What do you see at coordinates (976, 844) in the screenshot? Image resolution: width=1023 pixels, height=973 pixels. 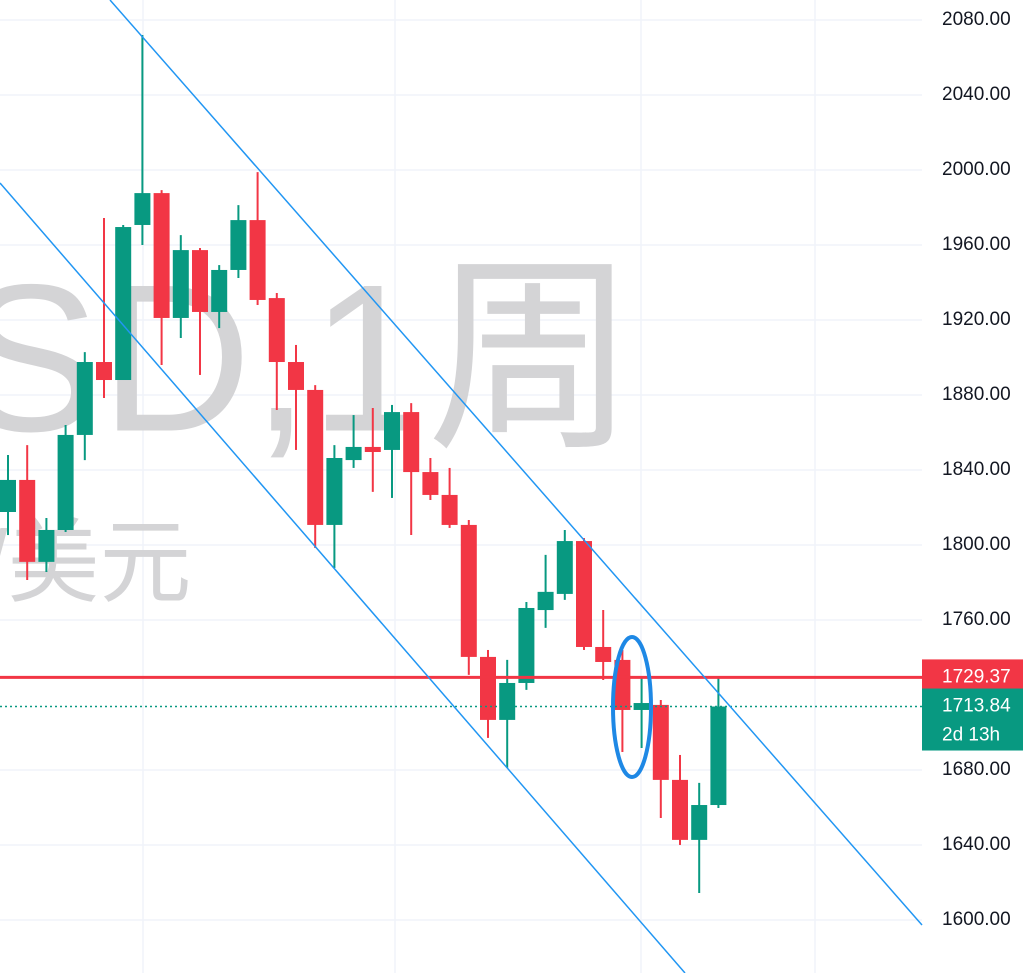 I see `y-tick-label: 1640.00` at bounding box center [976, 844].